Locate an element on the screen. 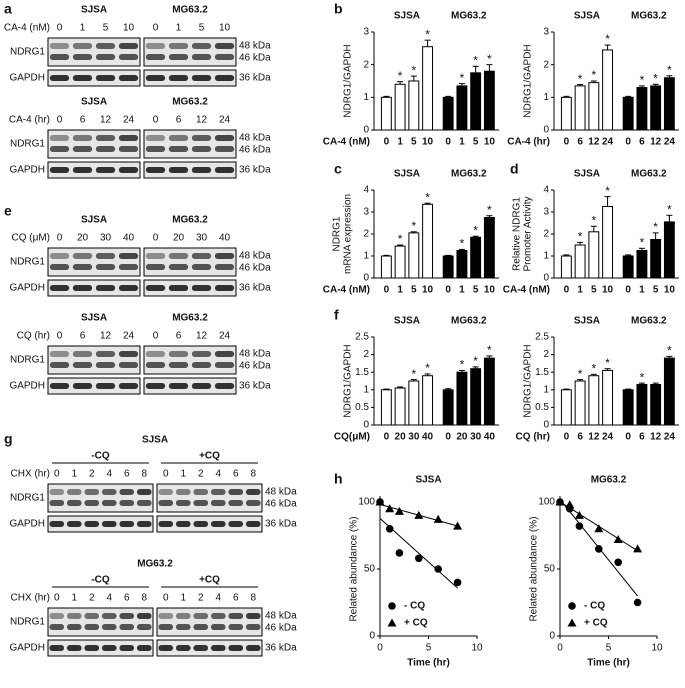  legend-label: + CQ is located at coordinates (596, 623).